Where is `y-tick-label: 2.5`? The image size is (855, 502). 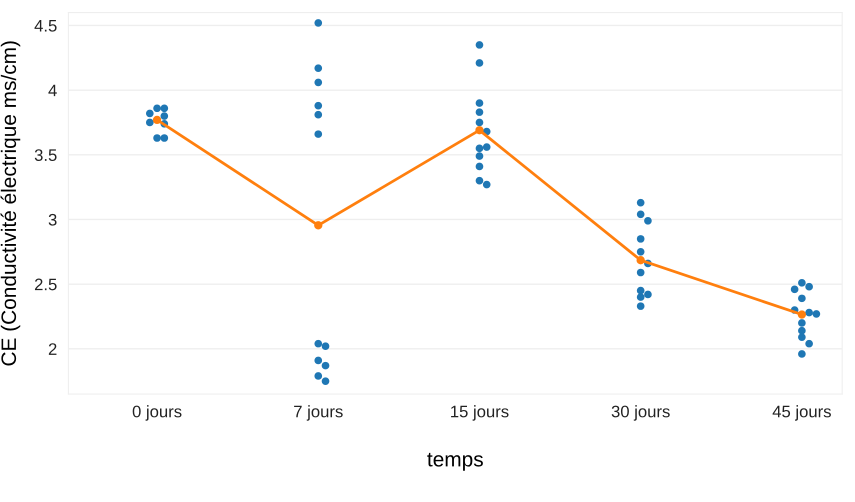 y-tick-label: 2.5 is located at coordinates (45, 284).